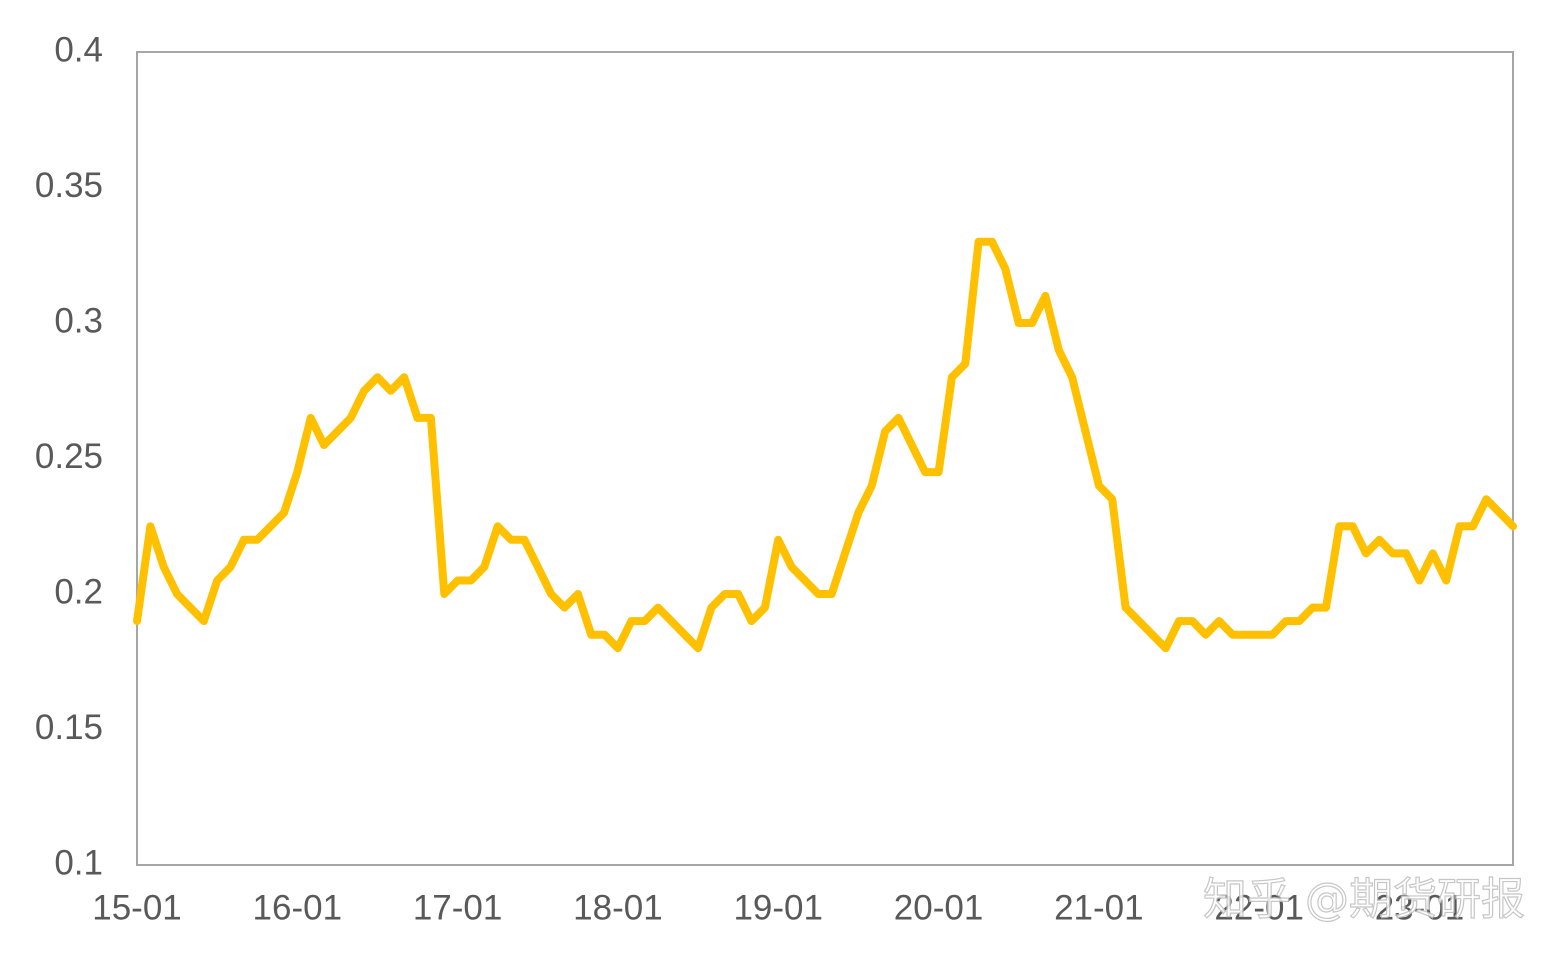  I want to click on watermark: 知乎 @期货研报, so click(1364, 899).